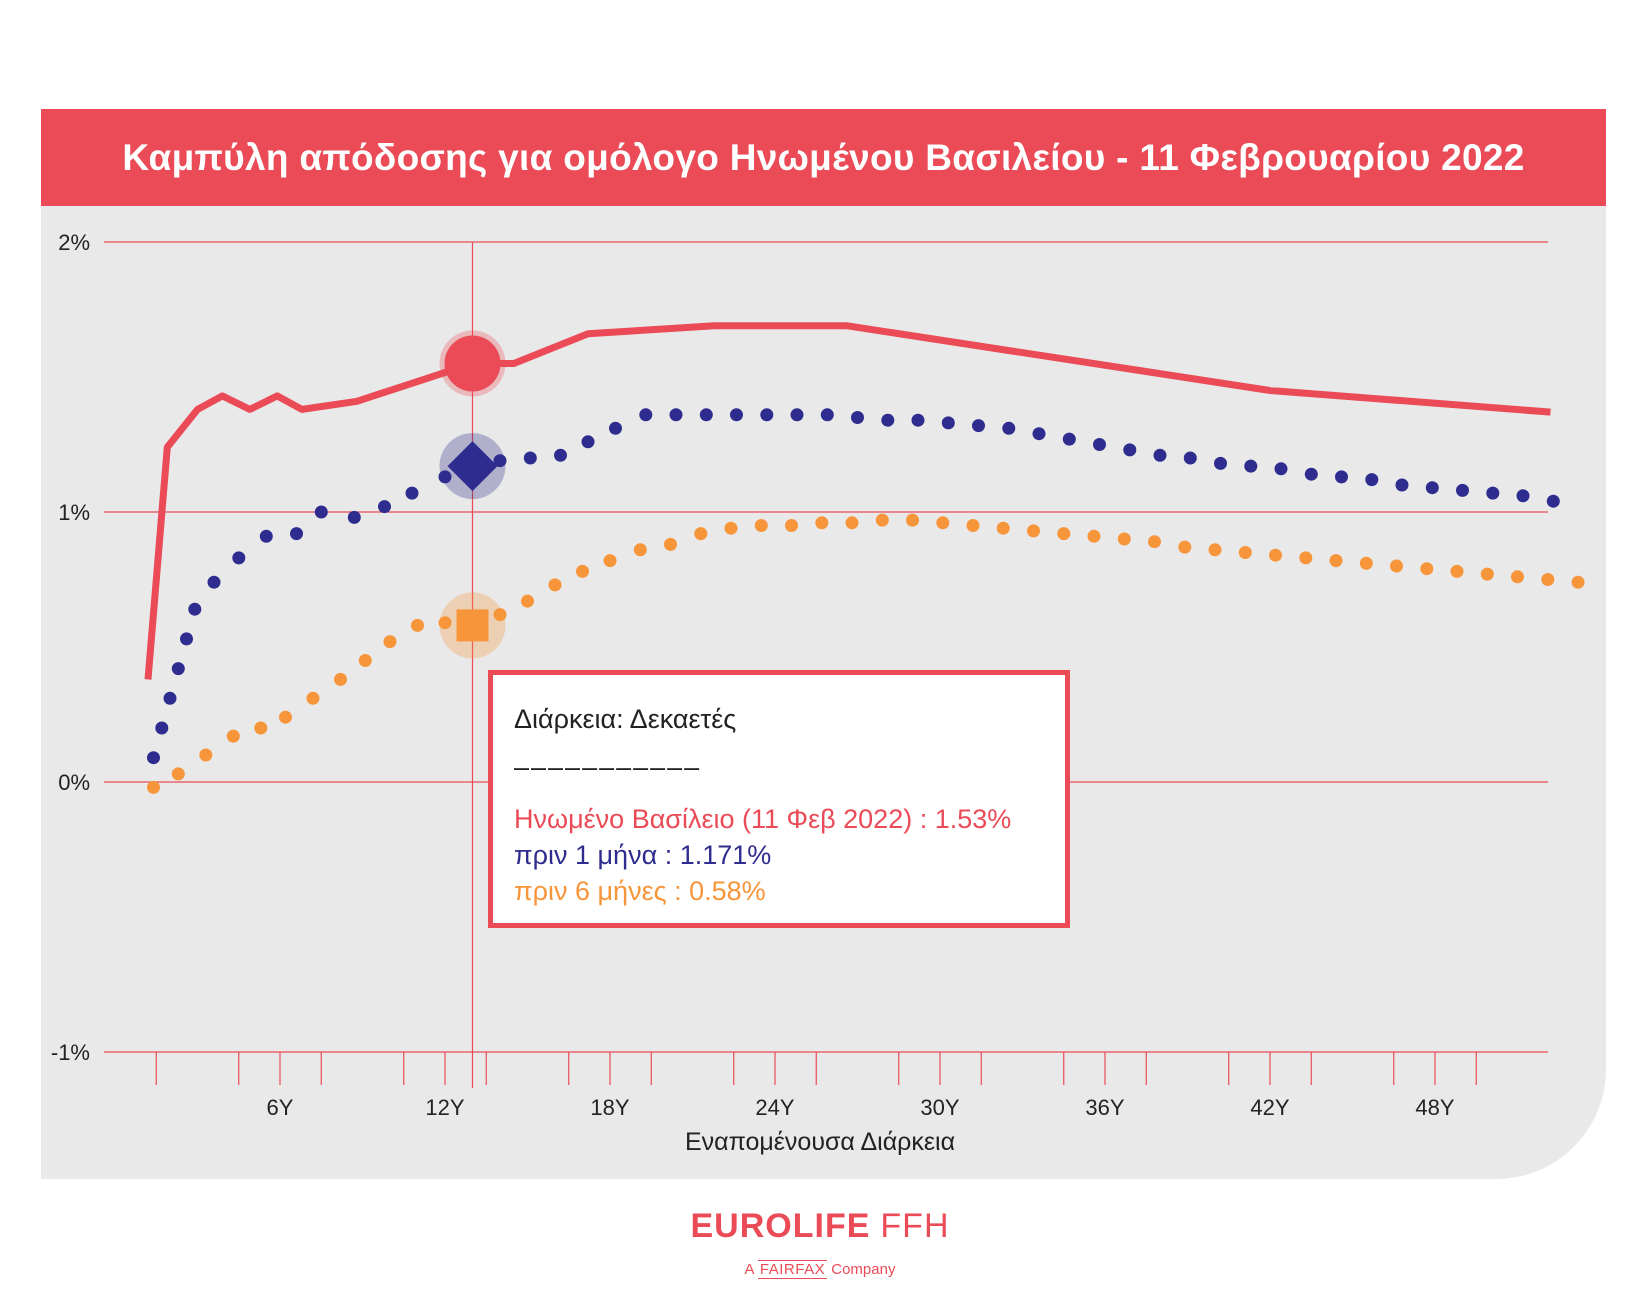  Describe the element at coordinates (1104, 1107) in the screenshot. I see `x-tick-label: 36Y` at that location.